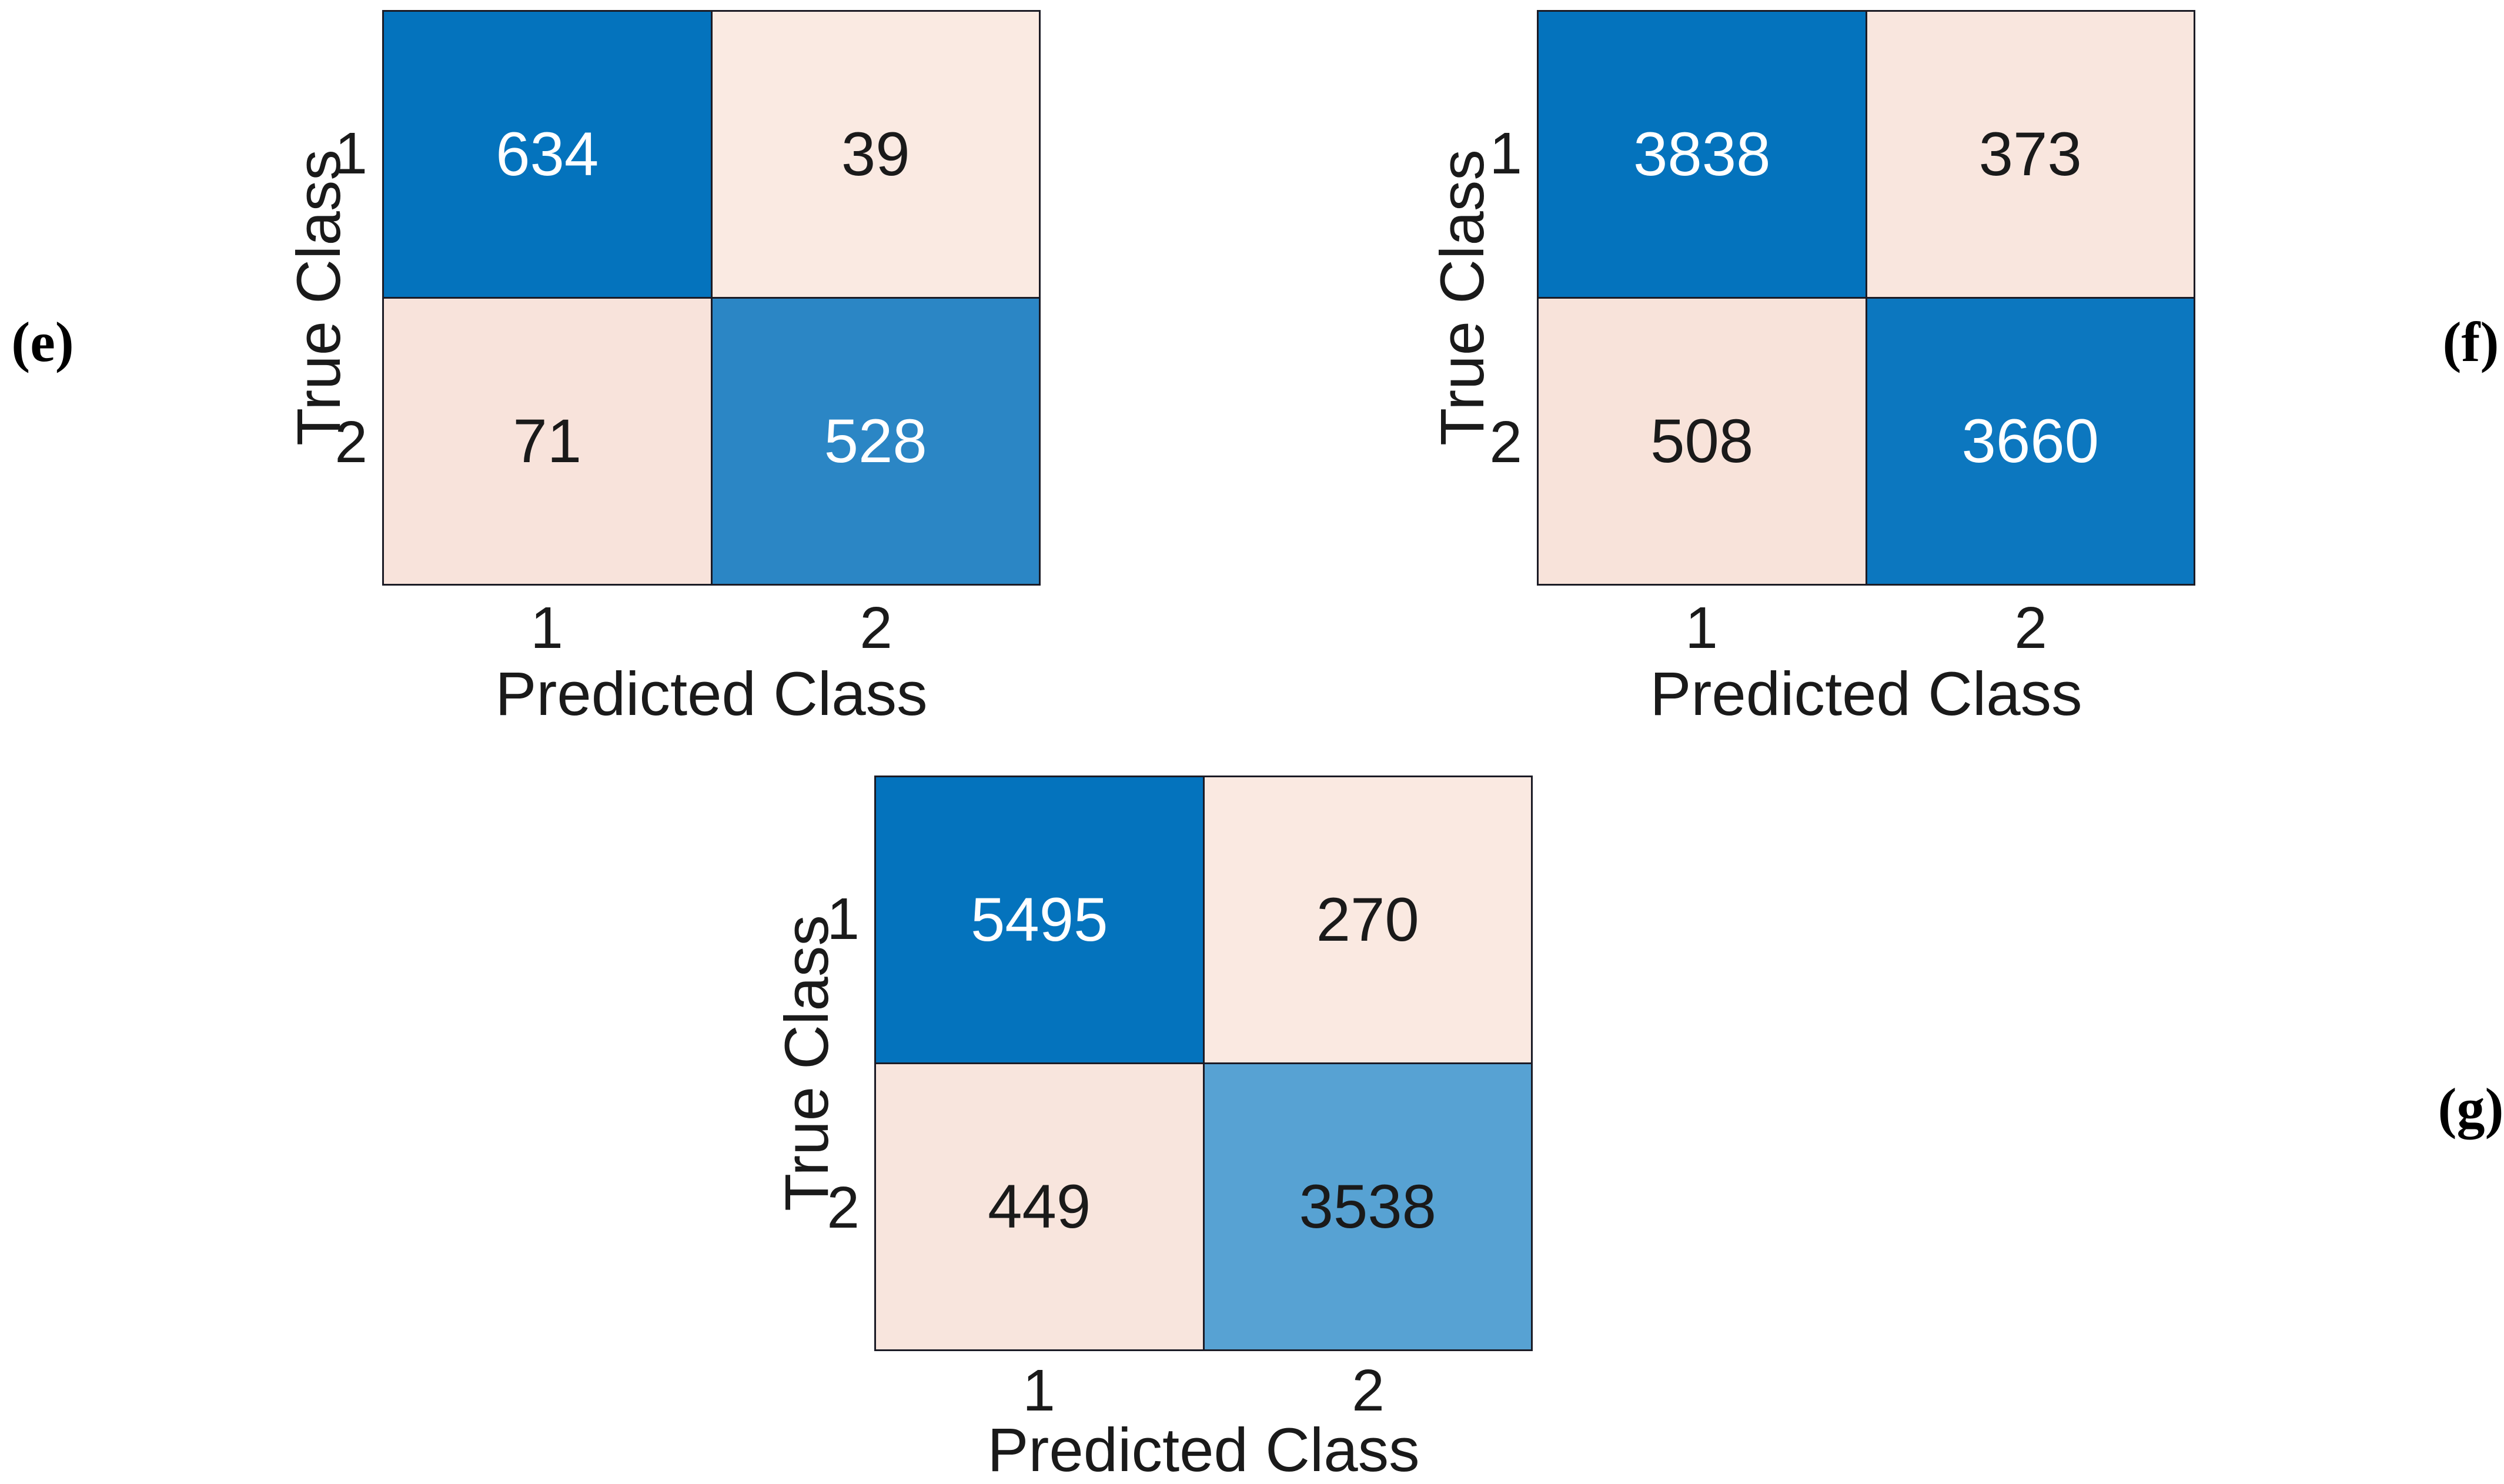  I want to click on confusion-matrix-e: 634 39 71 528, so click(711, 298).